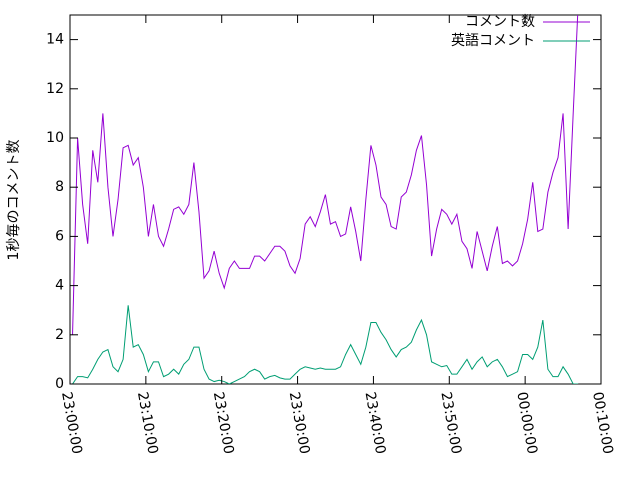 The image size is (640, 480). Describe the element at coordinates (55, 40) in the screenshot. I see `y-tick-label: 14` at that location.